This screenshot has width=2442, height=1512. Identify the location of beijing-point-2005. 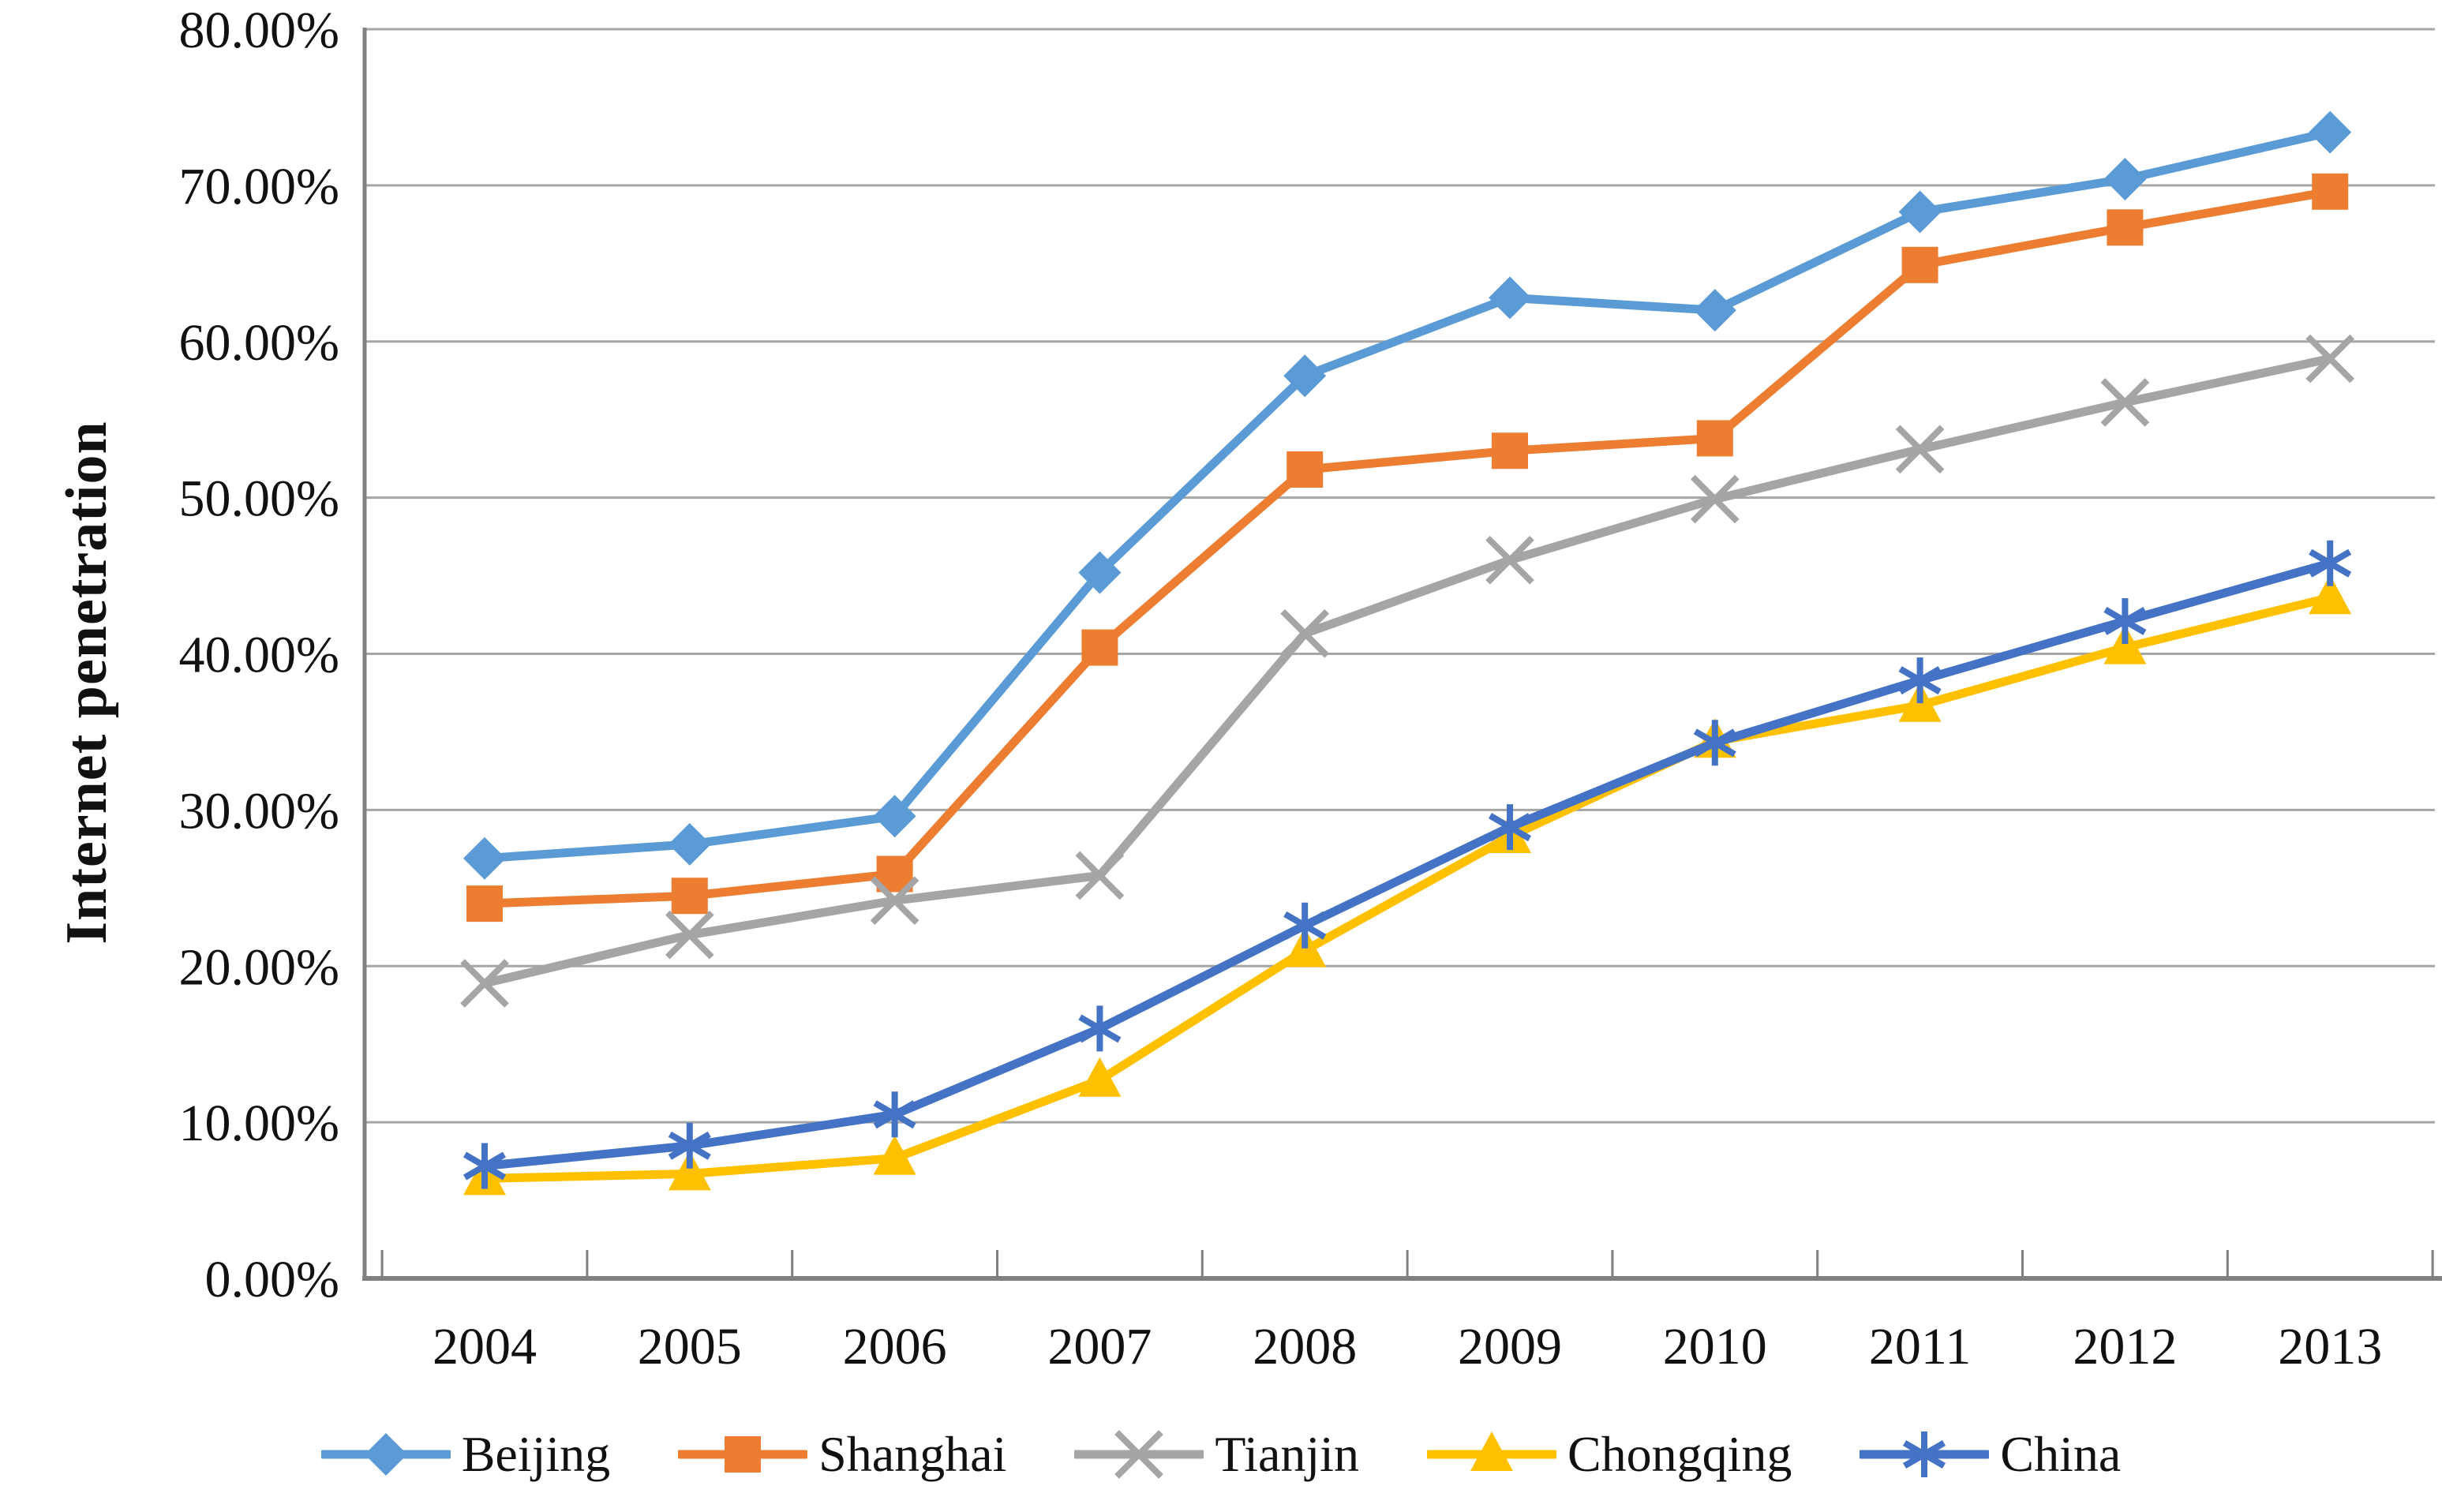
(689, 844).